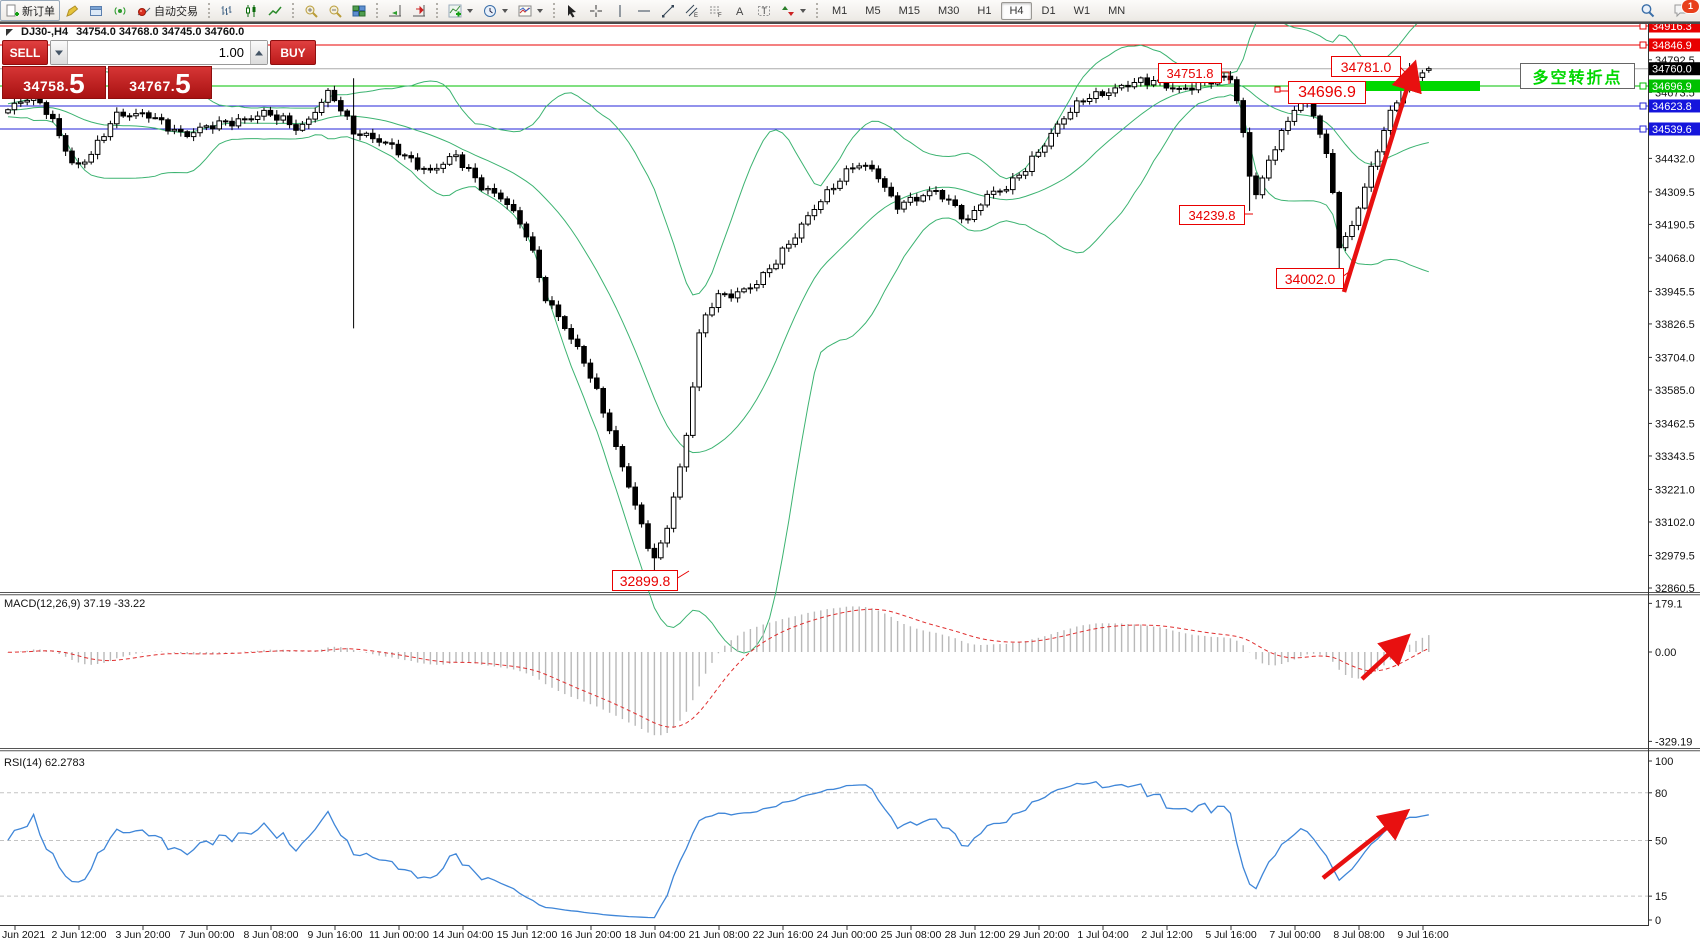 The width and height of the screenshot is (1700, 942). I want to click on new-order-button: 新订单, so click(30, 10).